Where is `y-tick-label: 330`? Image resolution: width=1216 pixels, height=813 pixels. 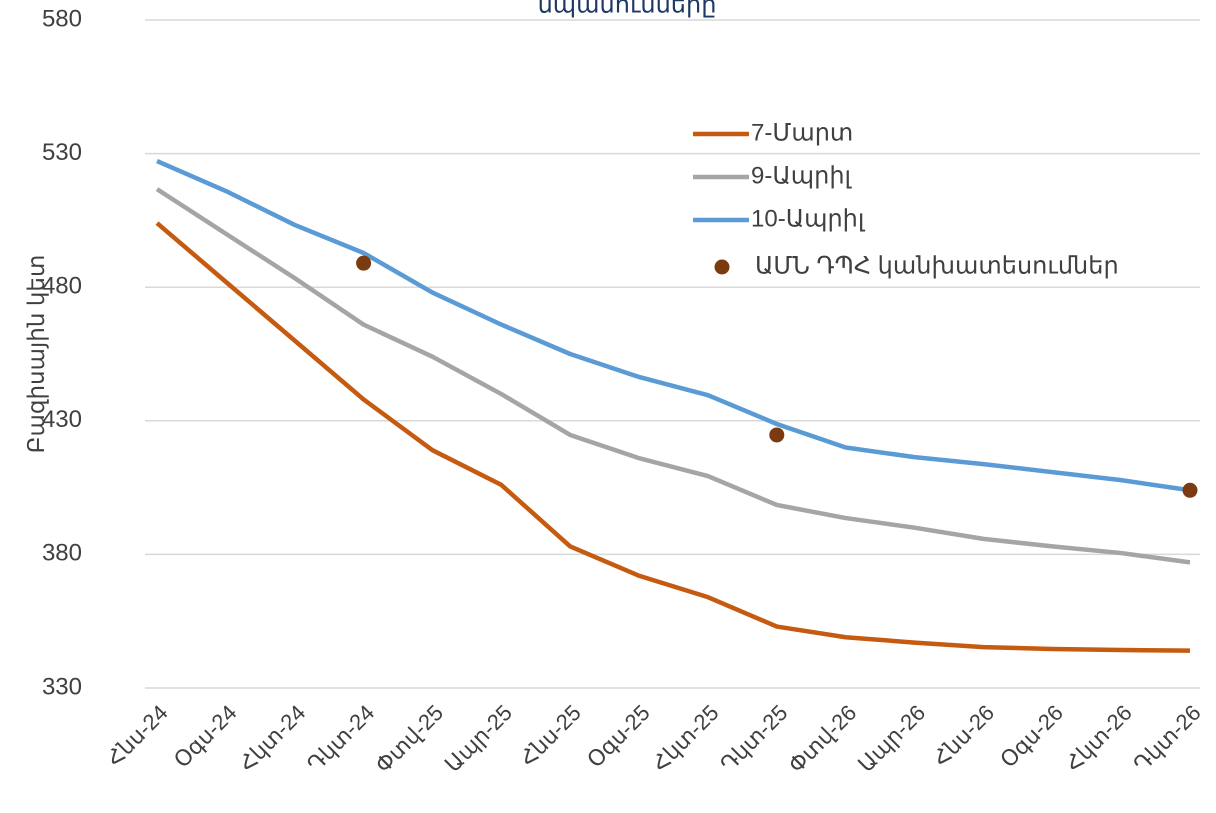 y-tick-label: 330 is located at coordinates (62, 686).